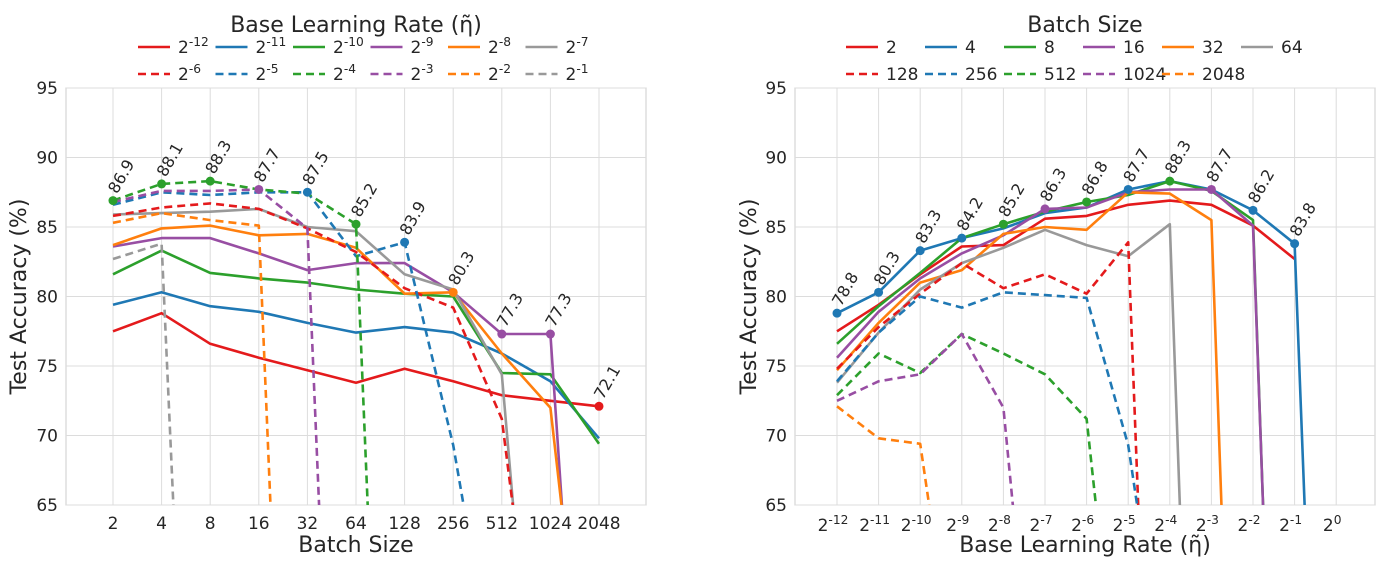  I want to click on legend-label: 2-11, so click(271, 46).